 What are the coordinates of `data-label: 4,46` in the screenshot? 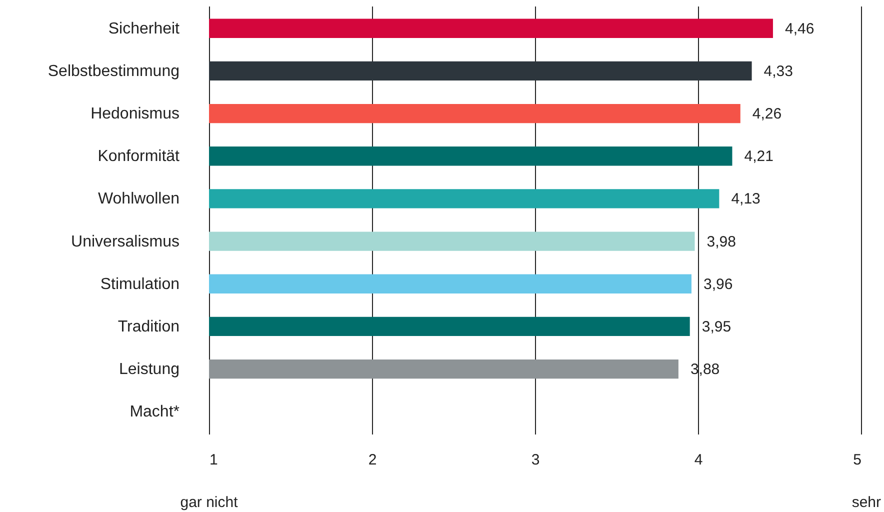 It's located at (799, 29).